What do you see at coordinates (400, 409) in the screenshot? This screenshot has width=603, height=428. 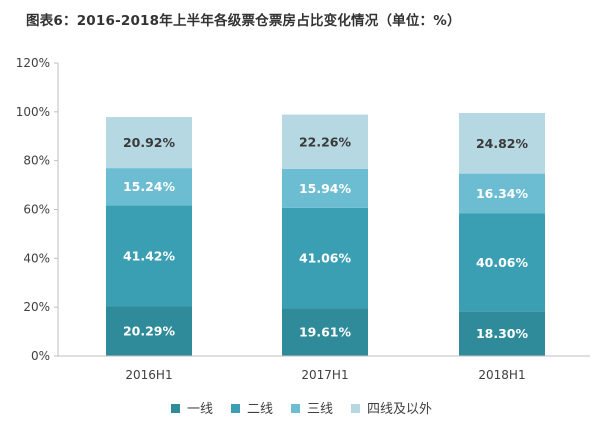 I see `legend-label: 四线及以外` at bounding box center [400, 409].